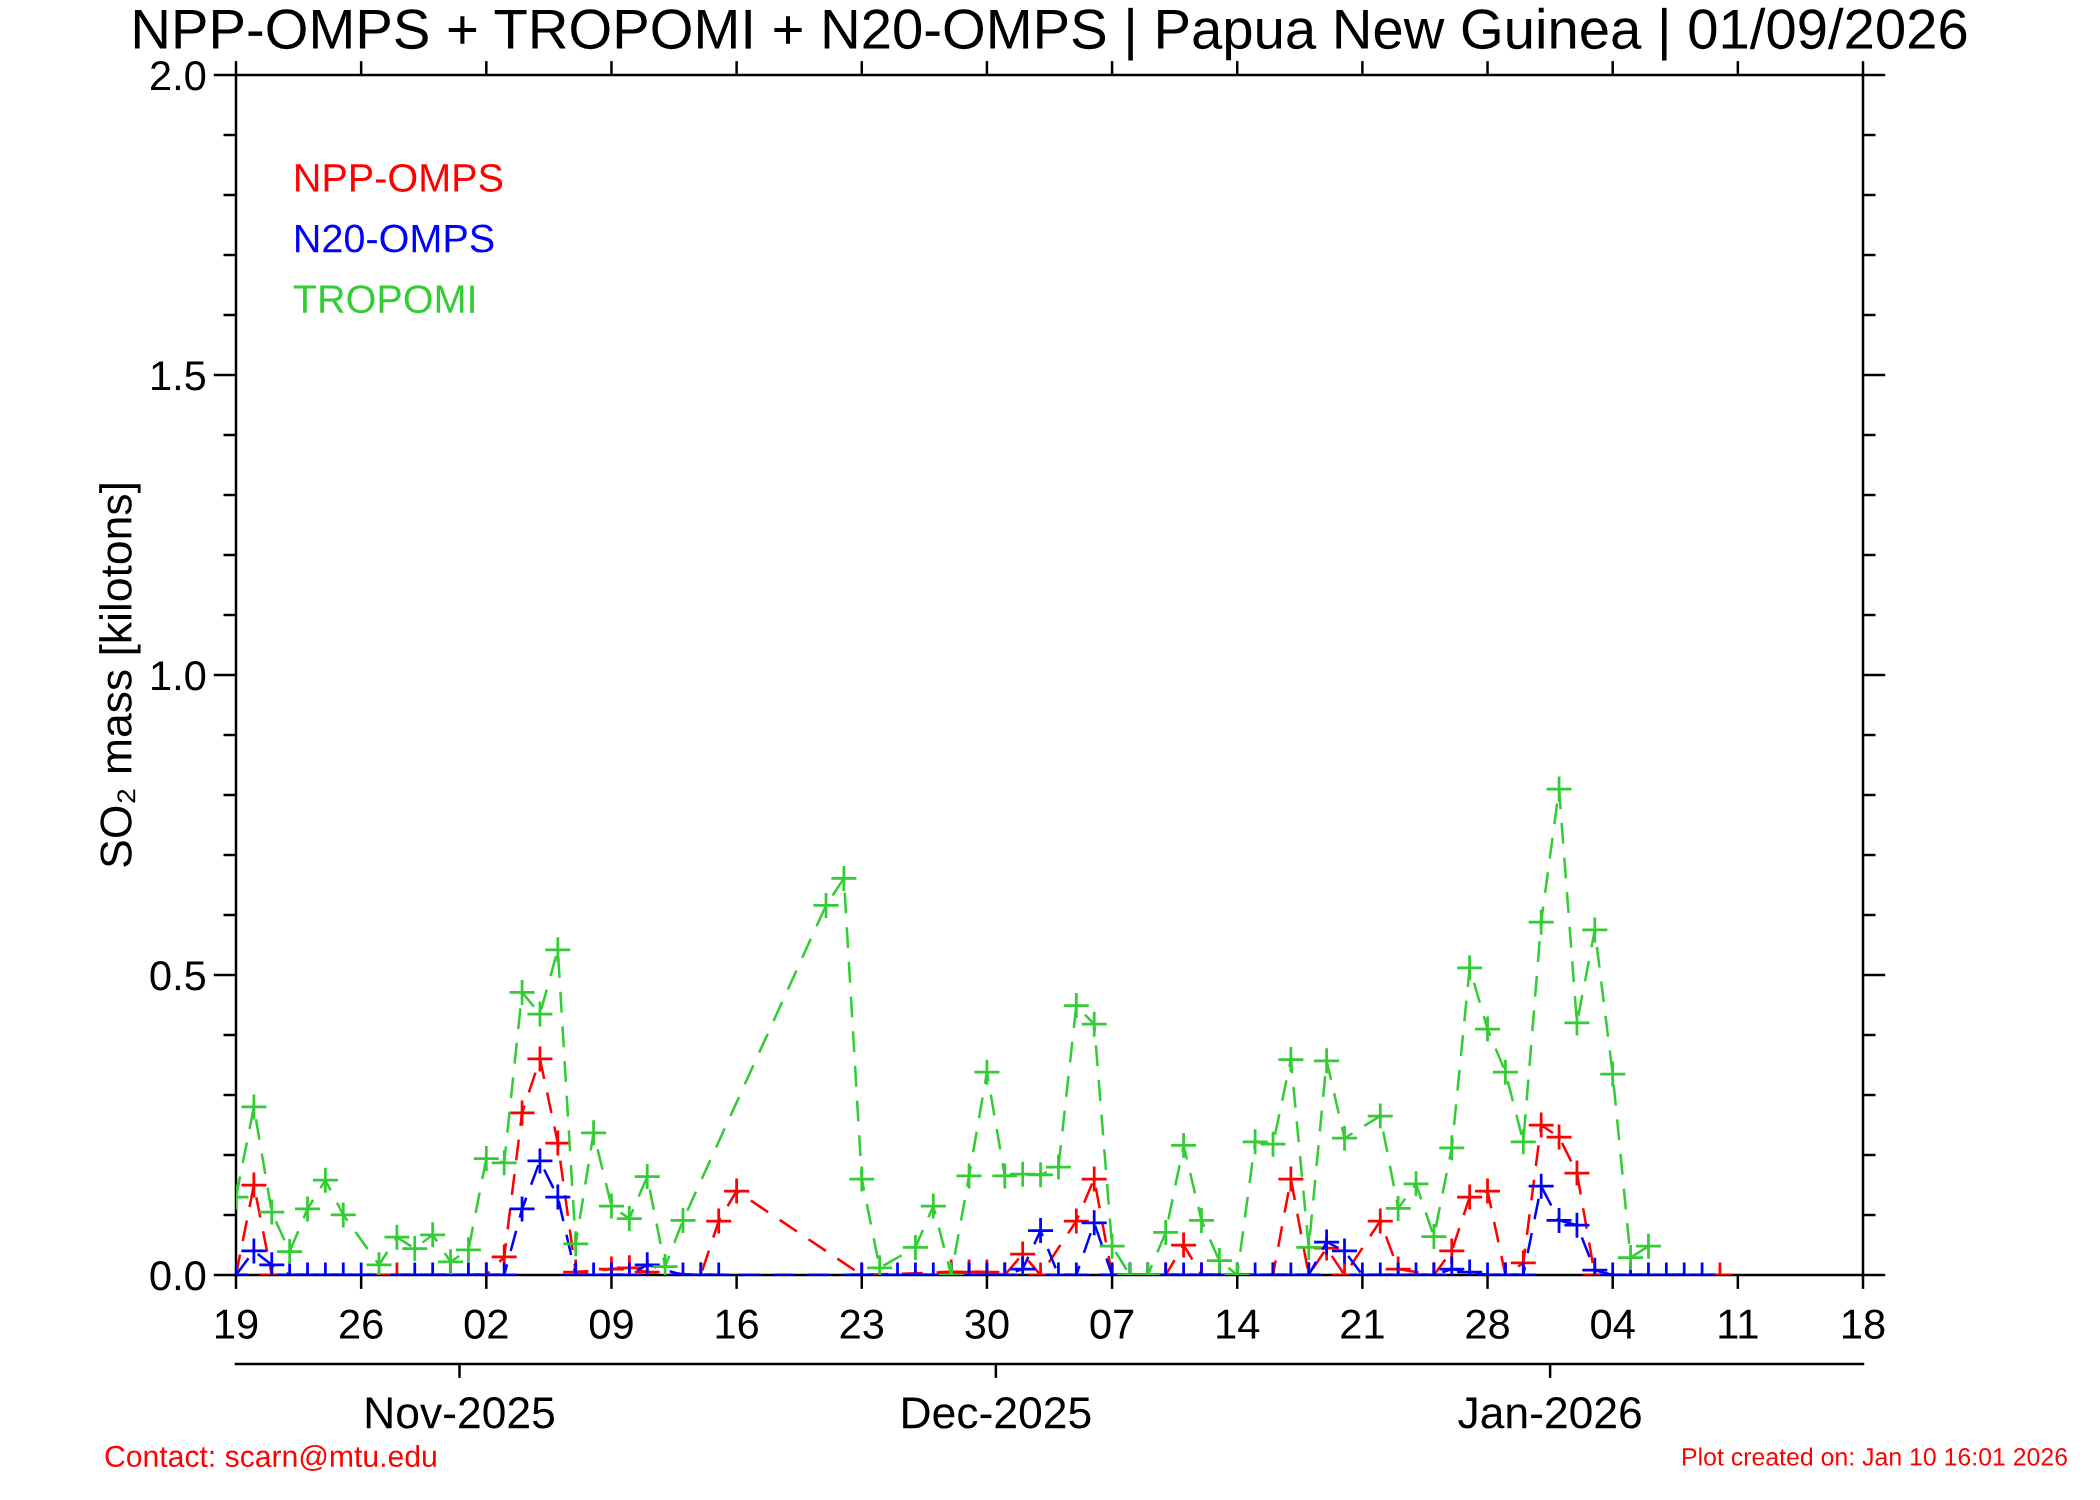 The height and width of the screenshot is (1500, 2100). What do you see at coordinates (1864, 1324) in the screenshot?
I see `x-tick-label: 18` at bounding box center [1864, 1324].